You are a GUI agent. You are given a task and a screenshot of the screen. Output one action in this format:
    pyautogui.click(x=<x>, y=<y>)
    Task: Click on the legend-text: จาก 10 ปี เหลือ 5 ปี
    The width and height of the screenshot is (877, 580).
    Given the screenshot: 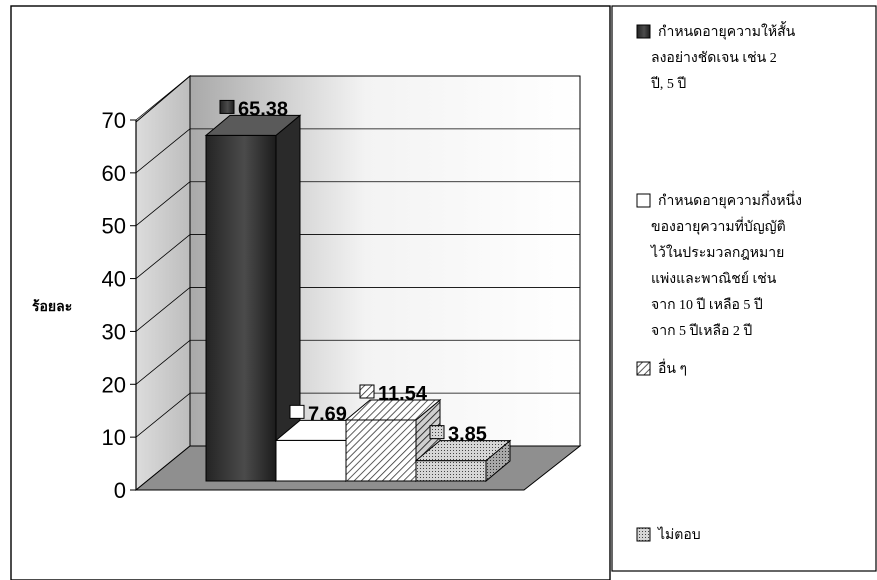 What is the action you would take?
    pyautogui.click(x=707, y=305)
    